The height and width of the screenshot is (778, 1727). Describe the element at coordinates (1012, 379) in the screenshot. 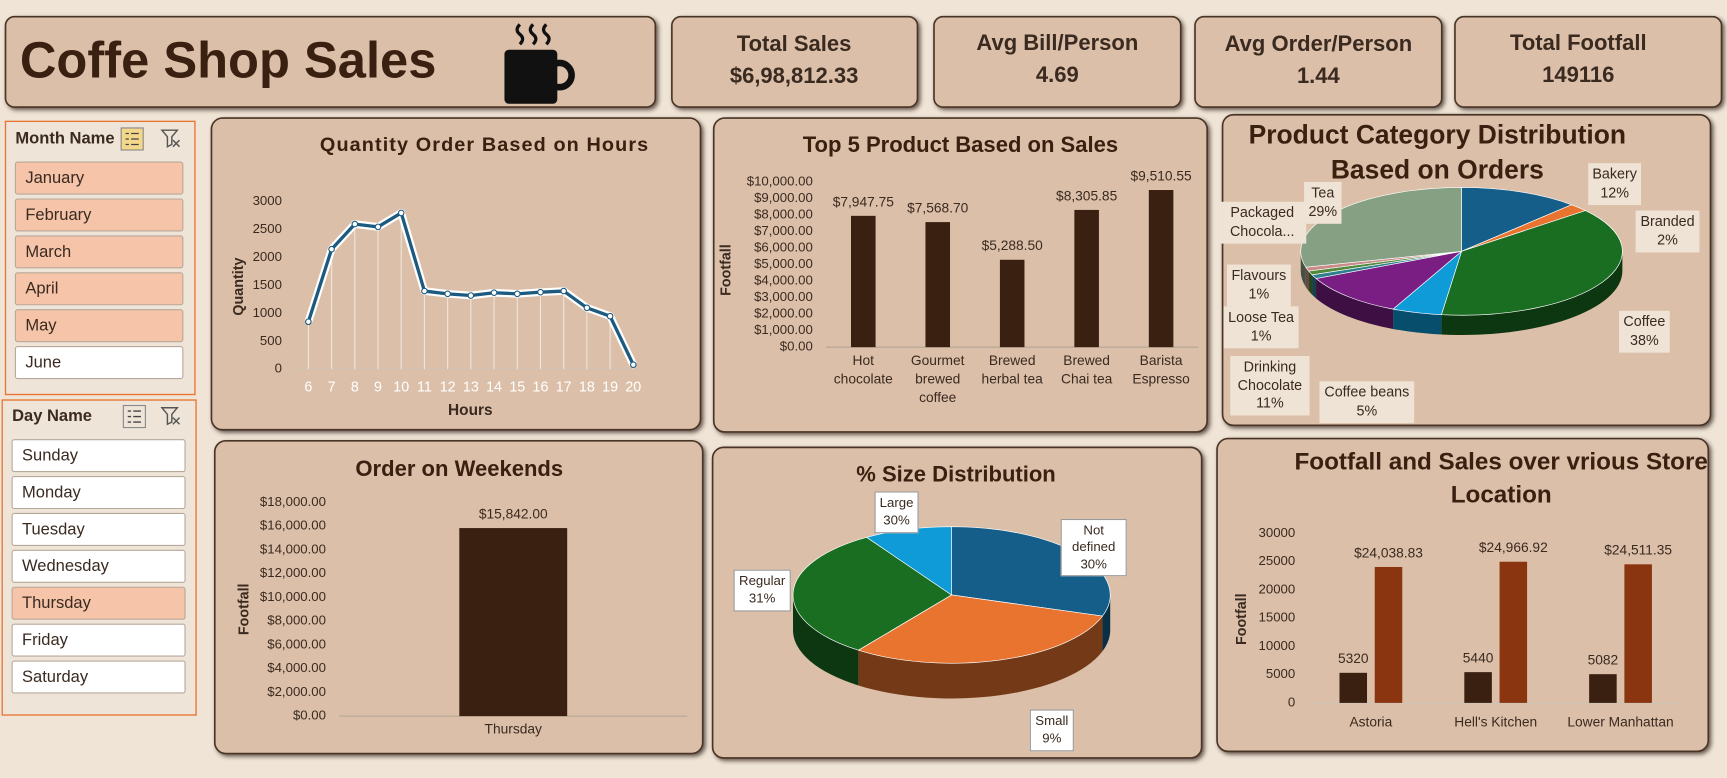

I see `x-tick-label-box: Brewed herbal tea` at that location.